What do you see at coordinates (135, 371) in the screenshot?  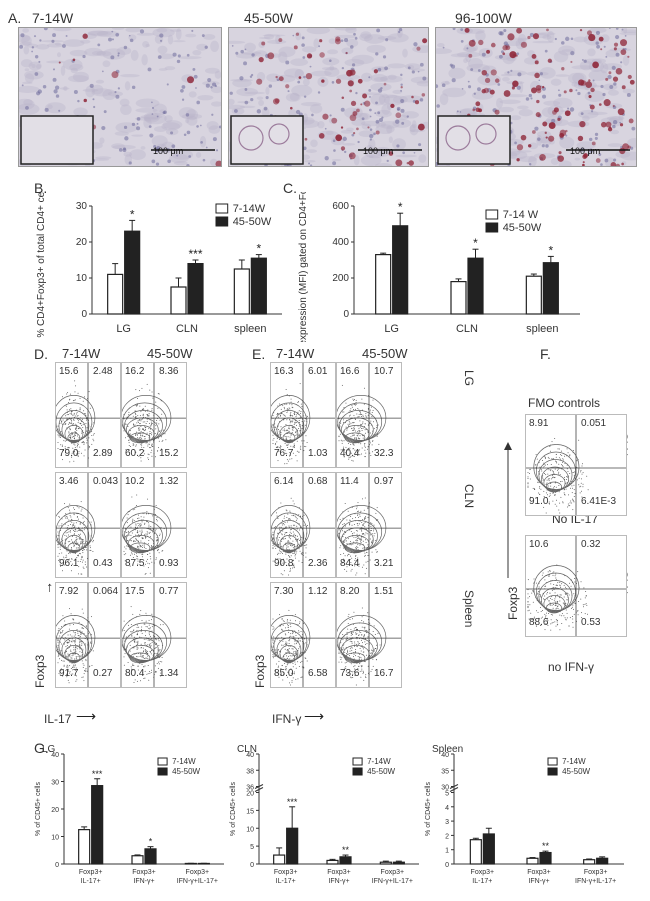 I see `quadrant-value: 16.2` at bounding box center [135, 371].